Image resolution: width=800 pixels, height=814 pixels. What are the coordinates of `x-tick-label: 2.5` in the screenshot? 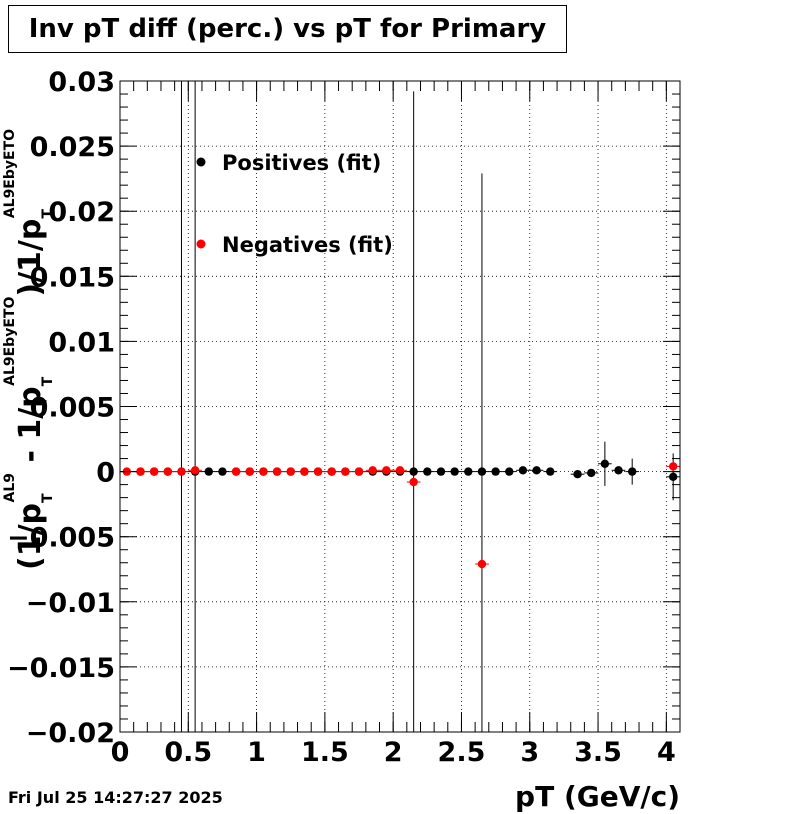 It's located at (462, 752).